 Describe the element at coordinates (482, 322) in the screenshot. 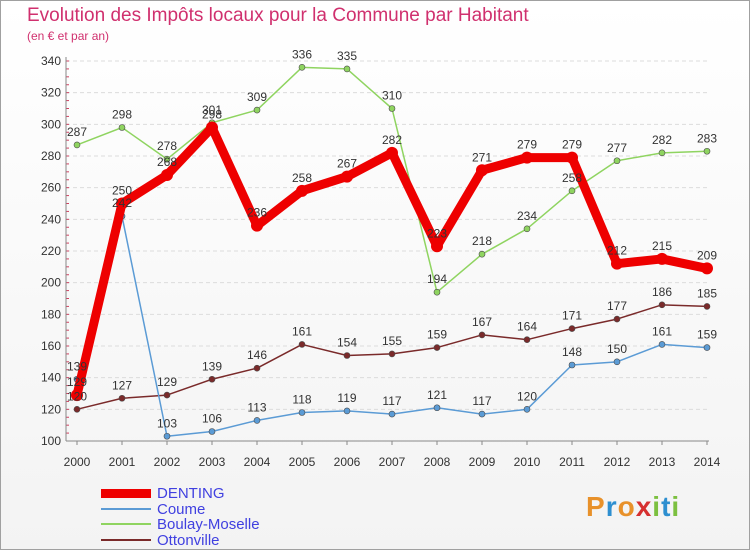

I see `data-label-ottonville: 167` at that location.